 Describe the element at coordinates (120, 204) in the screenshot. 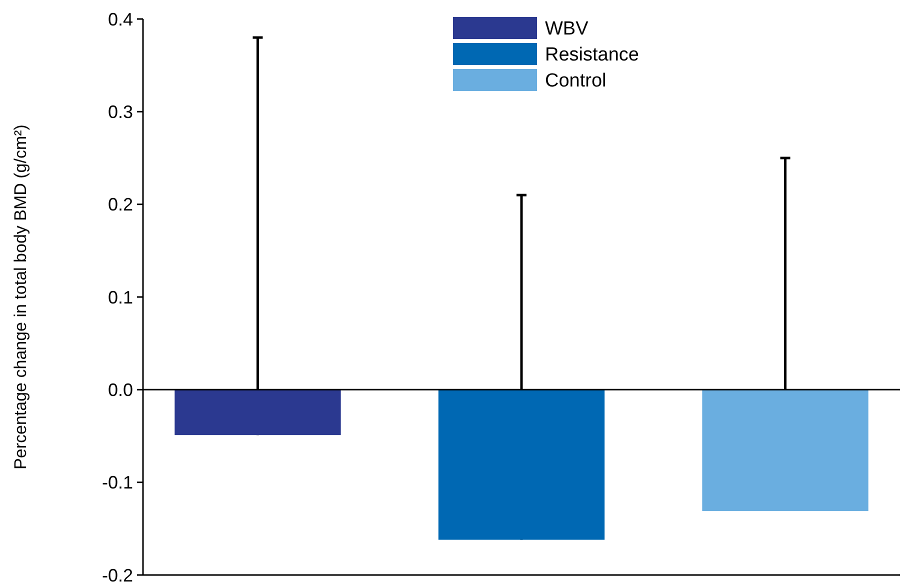

I see `y-tick-label: 0.2` at that location.